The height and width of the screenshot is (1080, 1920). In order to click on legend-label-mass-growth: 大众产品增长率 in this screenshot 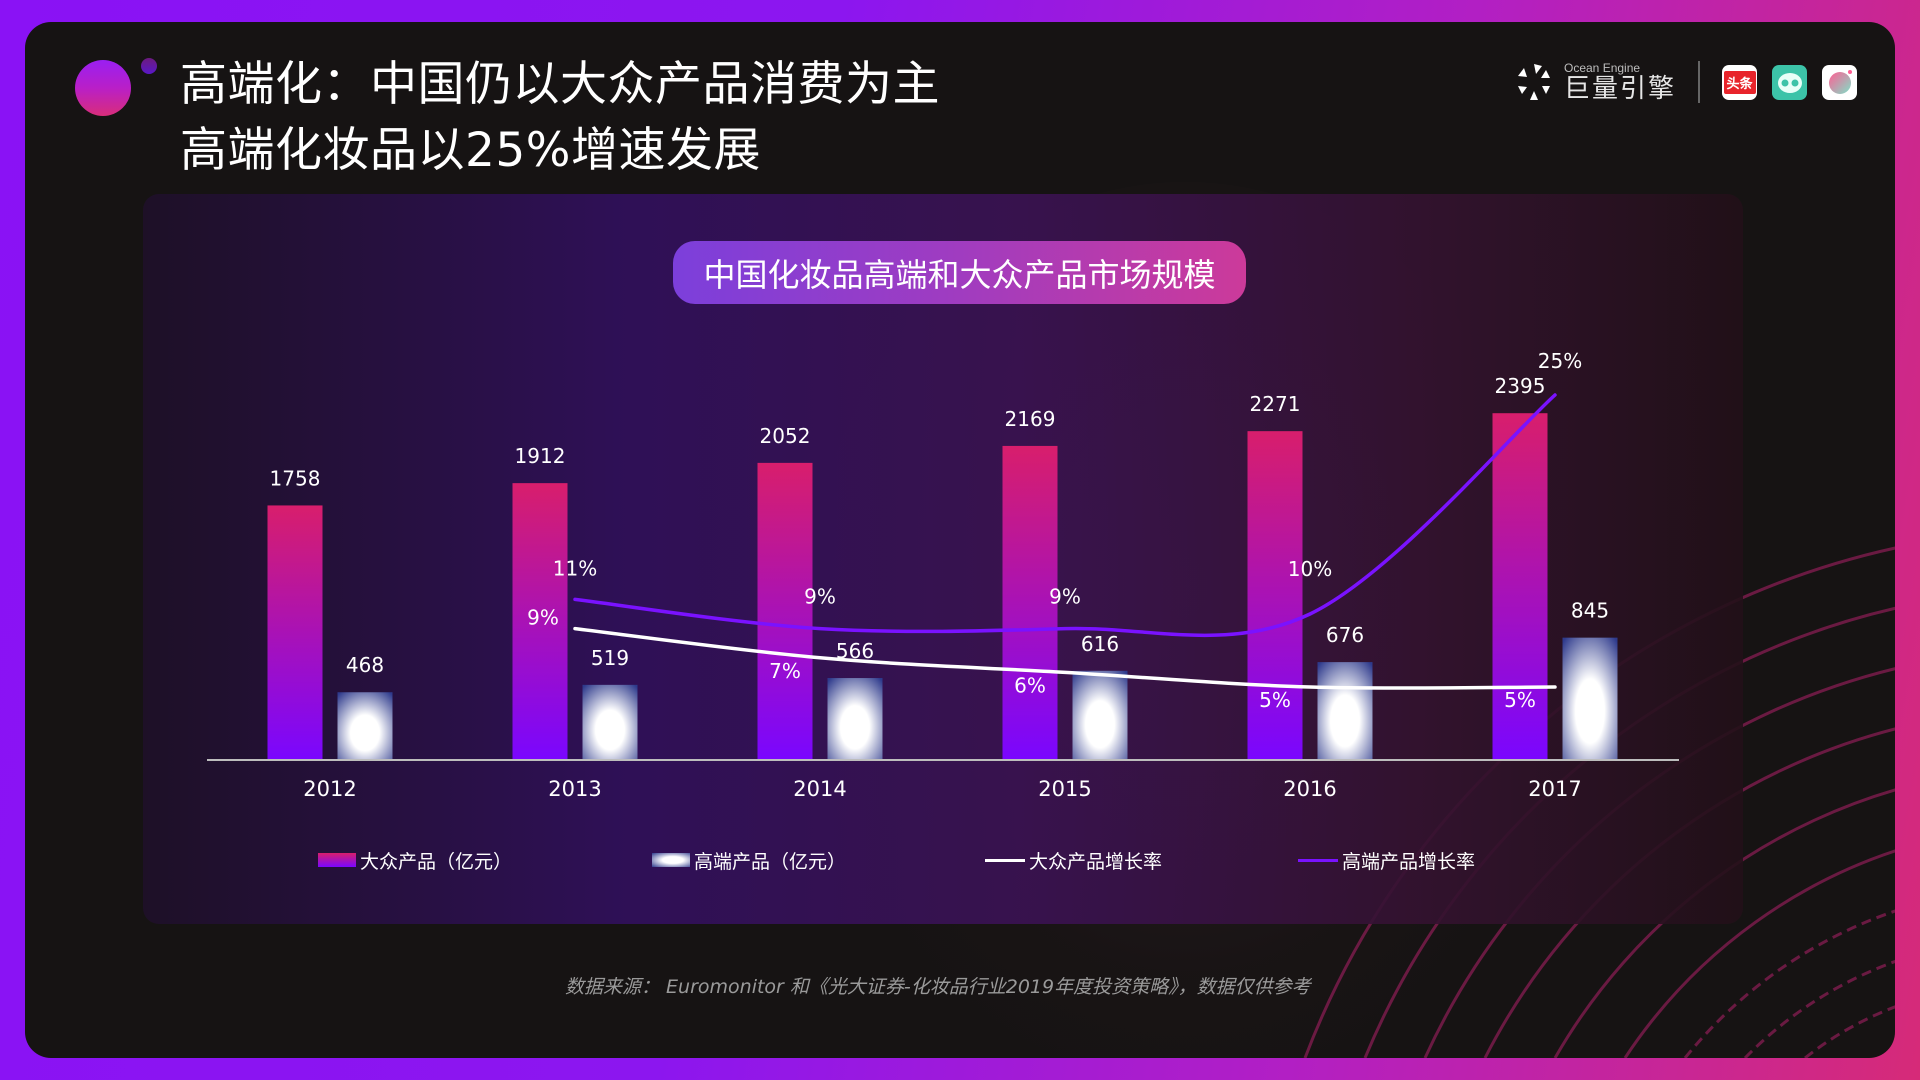, I will do `click(1096, 861)`.